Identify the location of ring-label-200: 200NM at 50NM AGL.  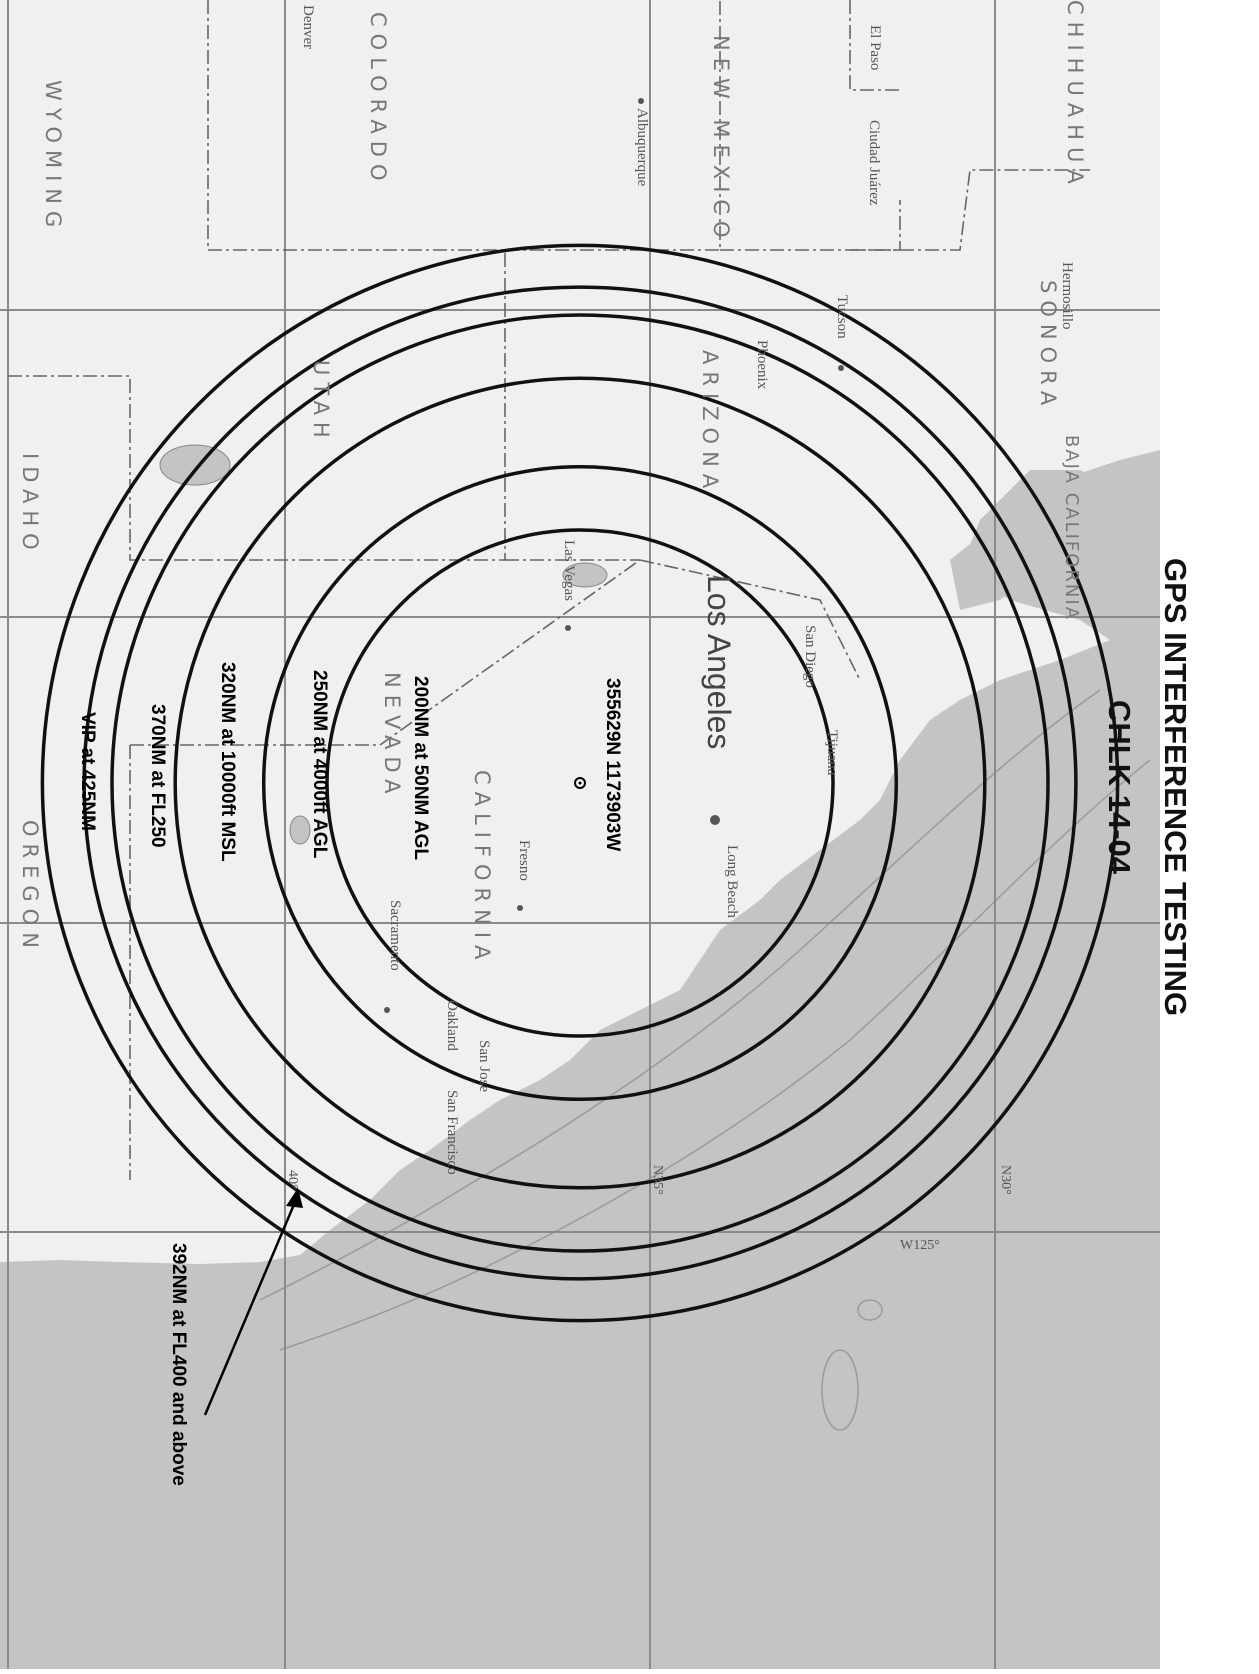
(420, 768).